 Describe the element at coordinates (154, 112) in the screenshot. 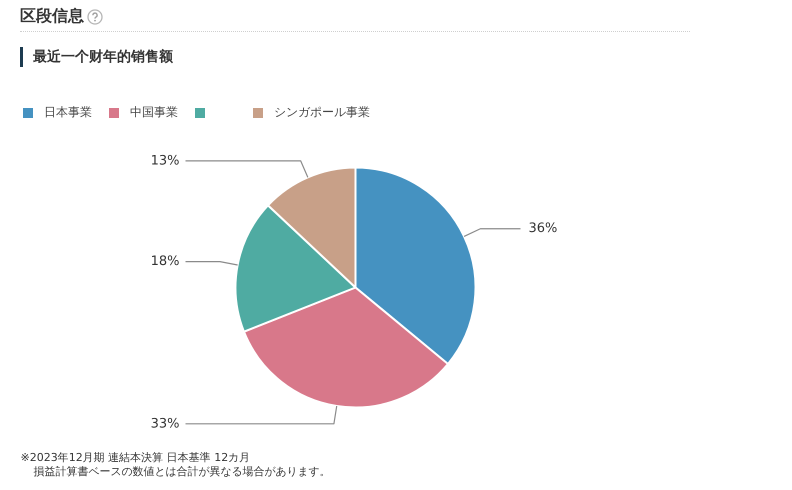

I see `legend-label: 中国事業` at that location.